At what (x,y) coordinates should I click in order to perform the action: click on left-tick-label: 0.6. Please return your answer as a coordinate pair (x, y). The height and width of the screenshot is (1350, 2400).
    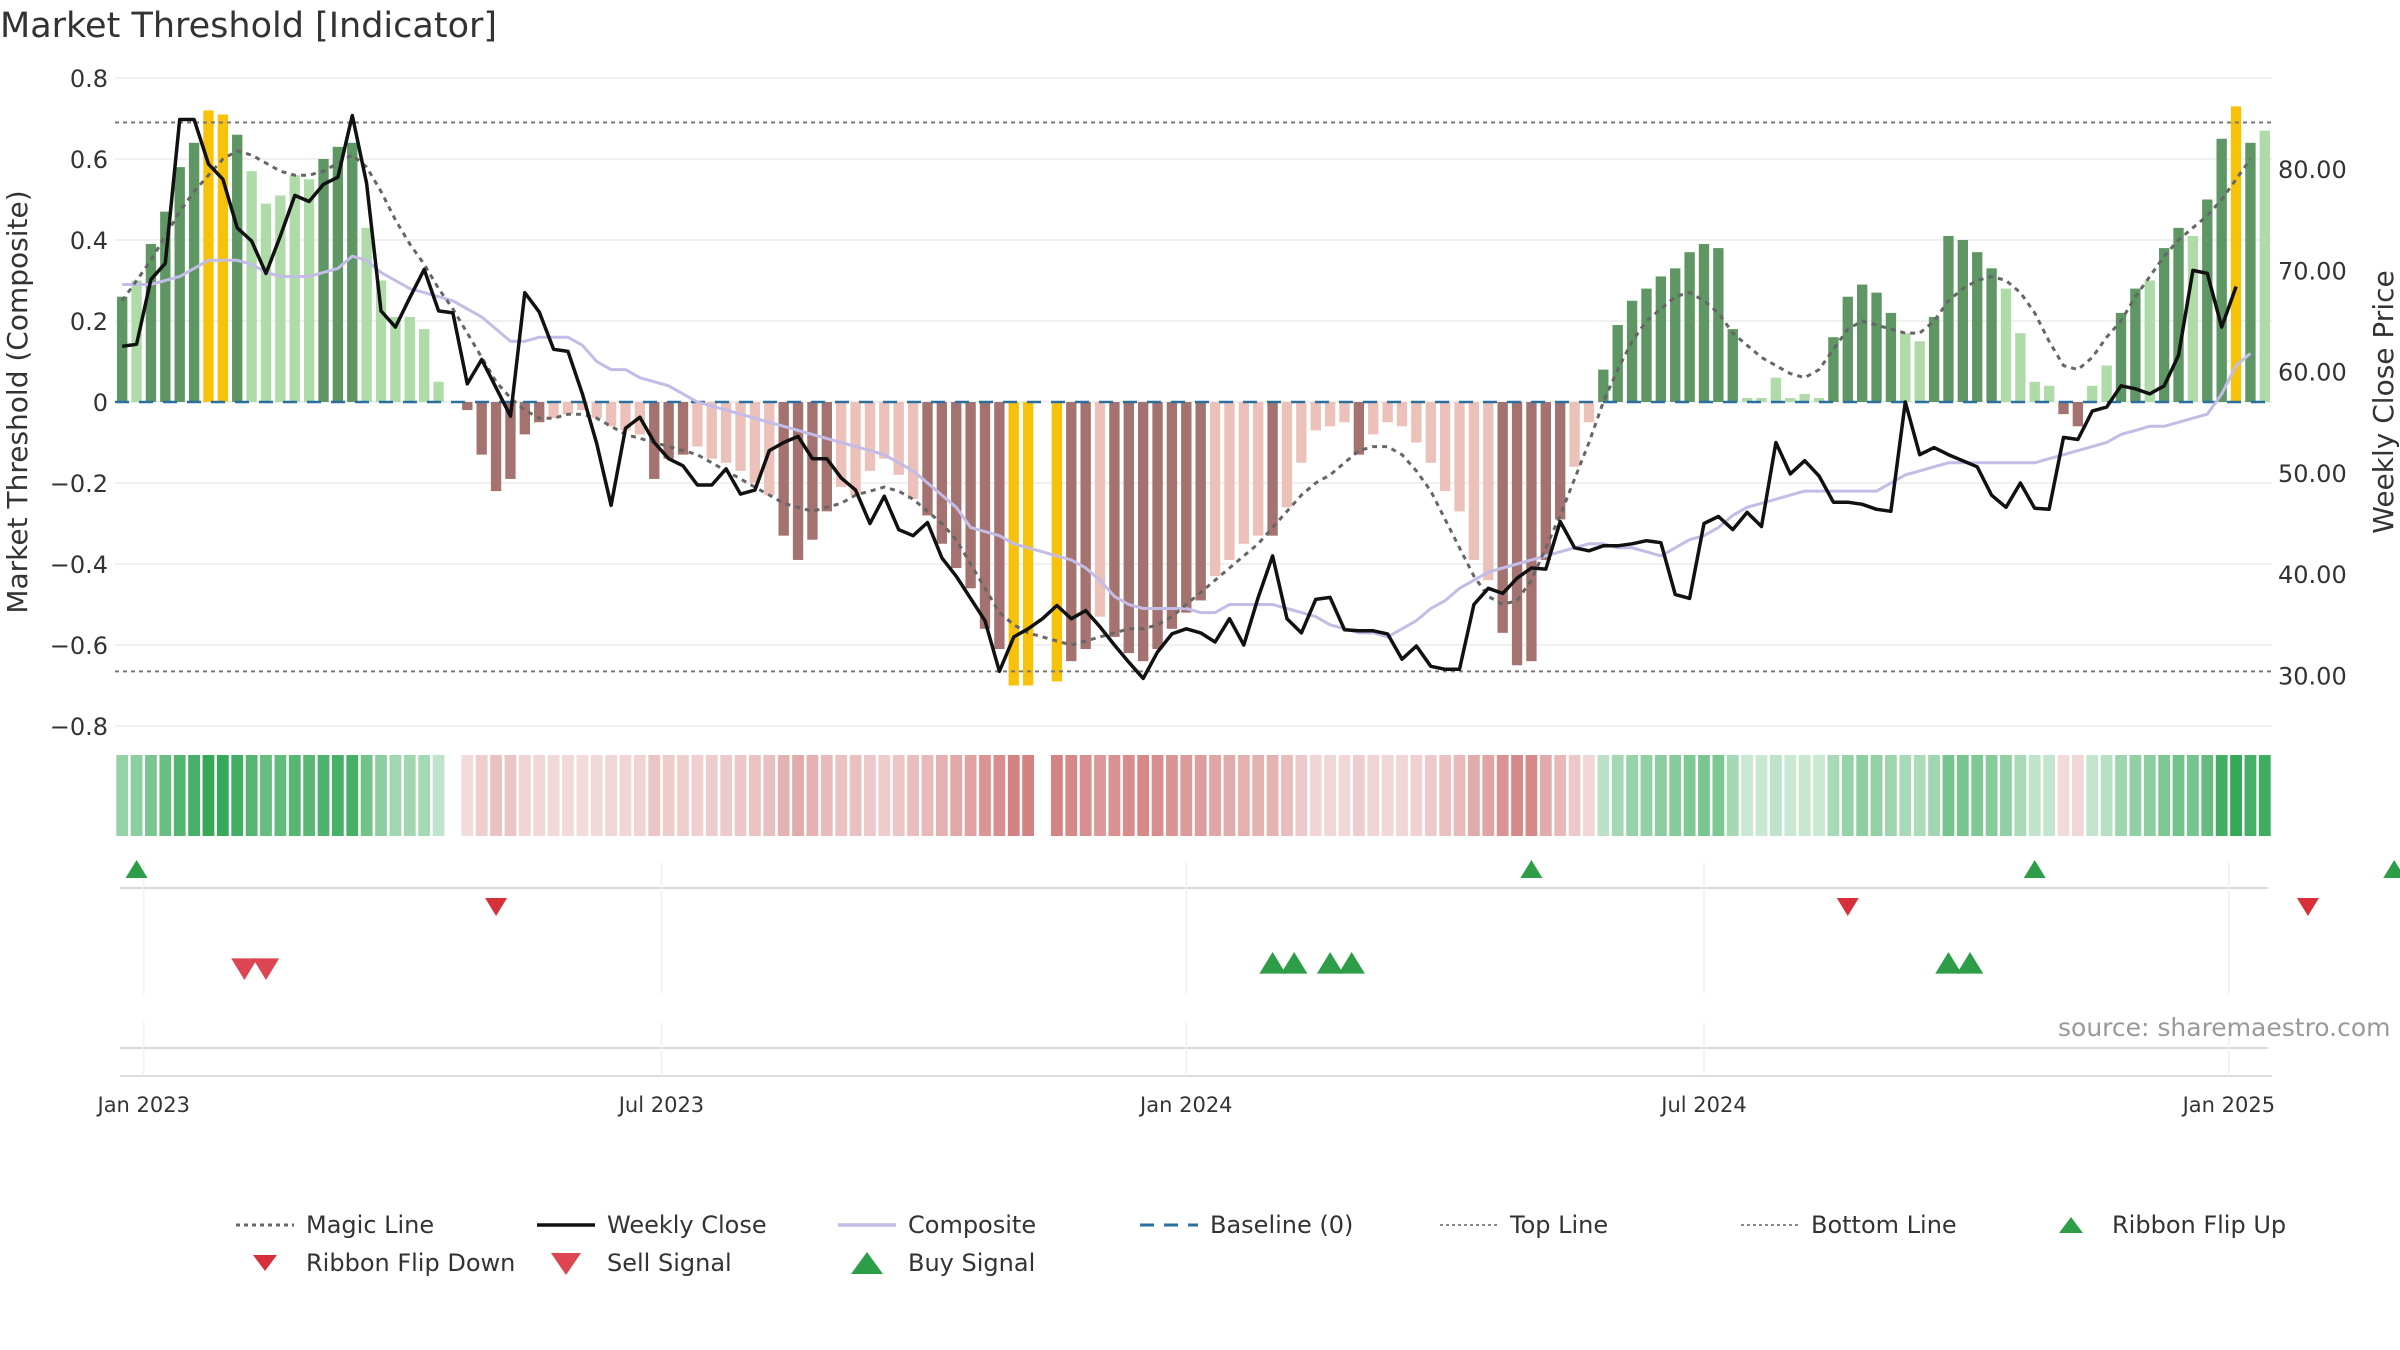
    Looking at the image, I should click on (89, 160).